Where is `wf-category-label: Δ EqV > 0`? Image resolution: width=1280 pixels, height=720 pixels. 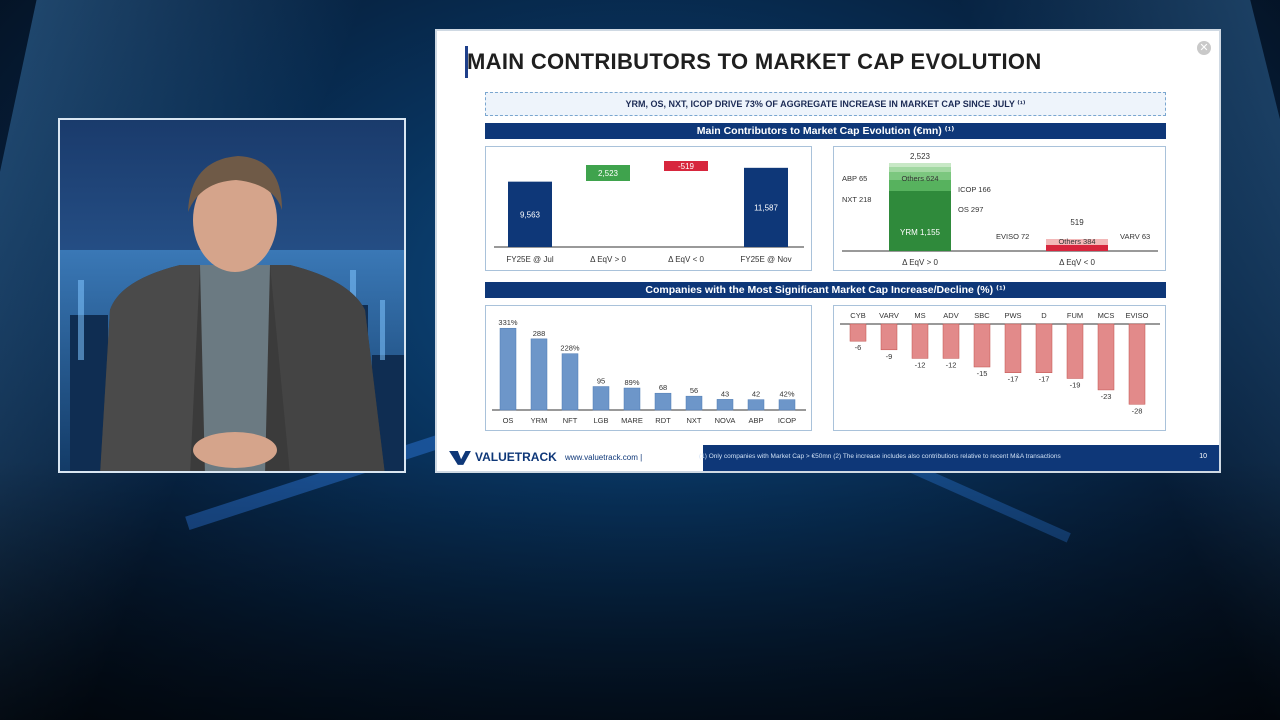 wf-category-label: Δ EqV > 0 is located at coordinates (608, 259).